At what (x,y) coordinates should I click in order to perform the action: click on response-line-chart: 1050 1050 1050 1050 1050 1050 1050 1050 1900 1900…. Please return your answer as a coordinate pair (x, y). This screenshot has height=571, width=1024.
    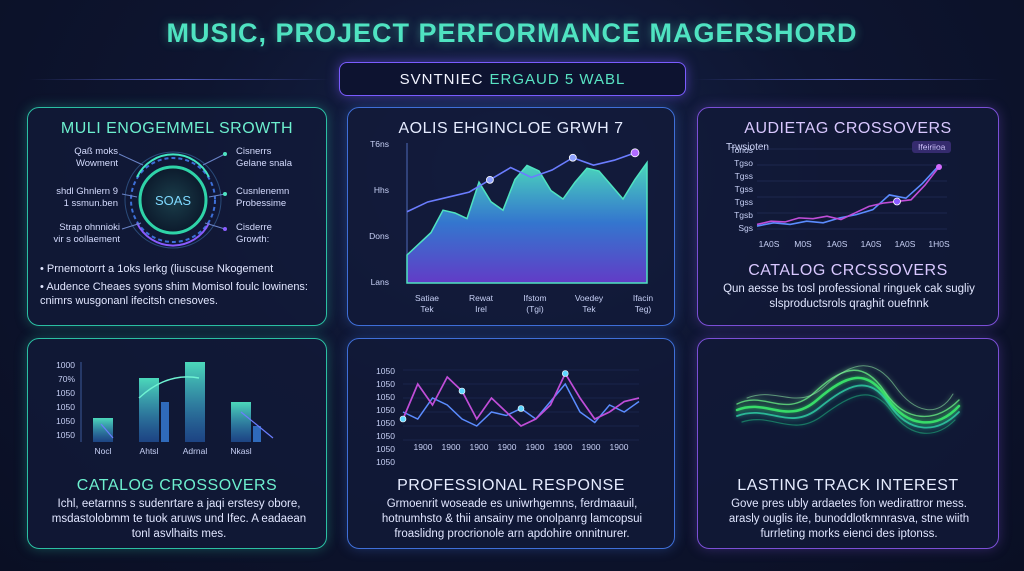
    Looking at the image, I should click on (508, 416).